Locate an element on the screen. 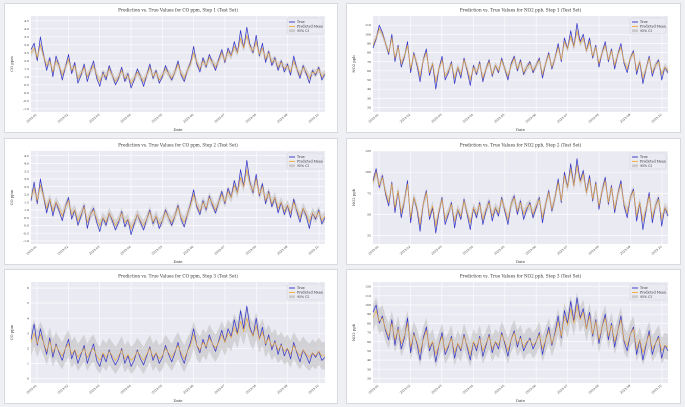 The height and width of the screenshot is (407, 685). y-tick-label: 75 is located at coordinates (369, 193).